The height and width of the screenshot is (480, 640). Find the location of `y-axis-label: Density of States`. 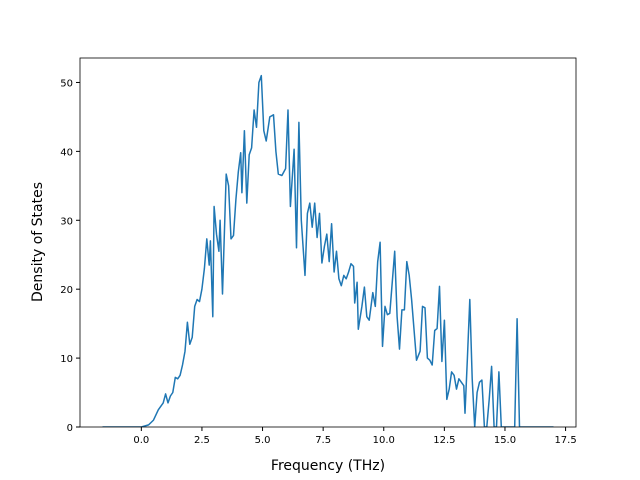

y-axis-label: Density of States is located at coordinates (38, 242).